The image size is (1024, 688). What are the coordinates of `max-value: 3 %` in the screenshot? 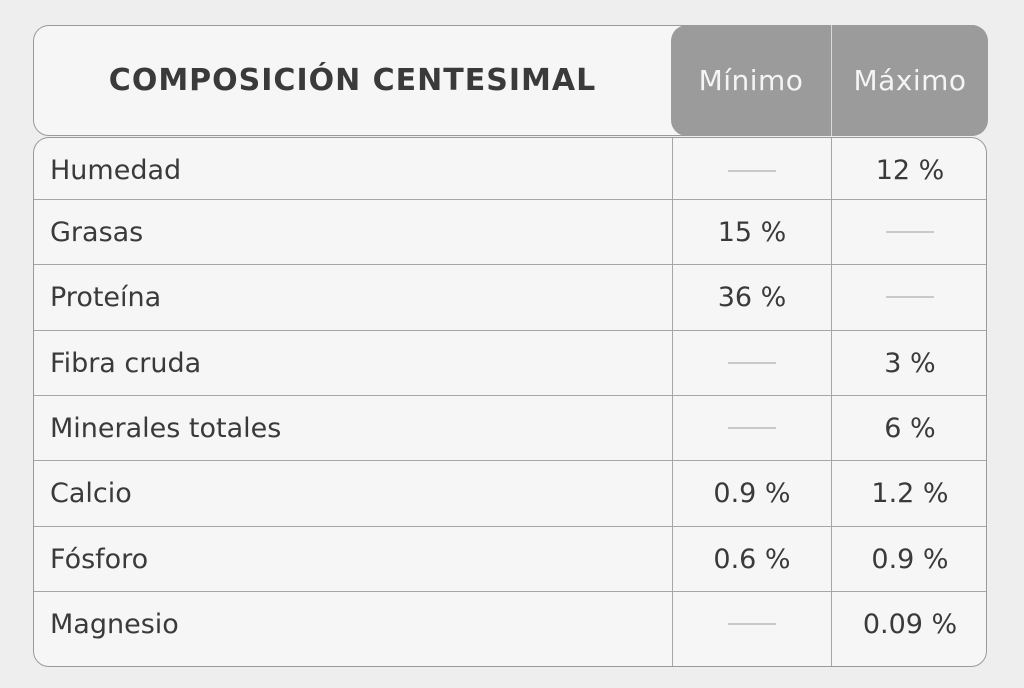 It's located at (910, 363).